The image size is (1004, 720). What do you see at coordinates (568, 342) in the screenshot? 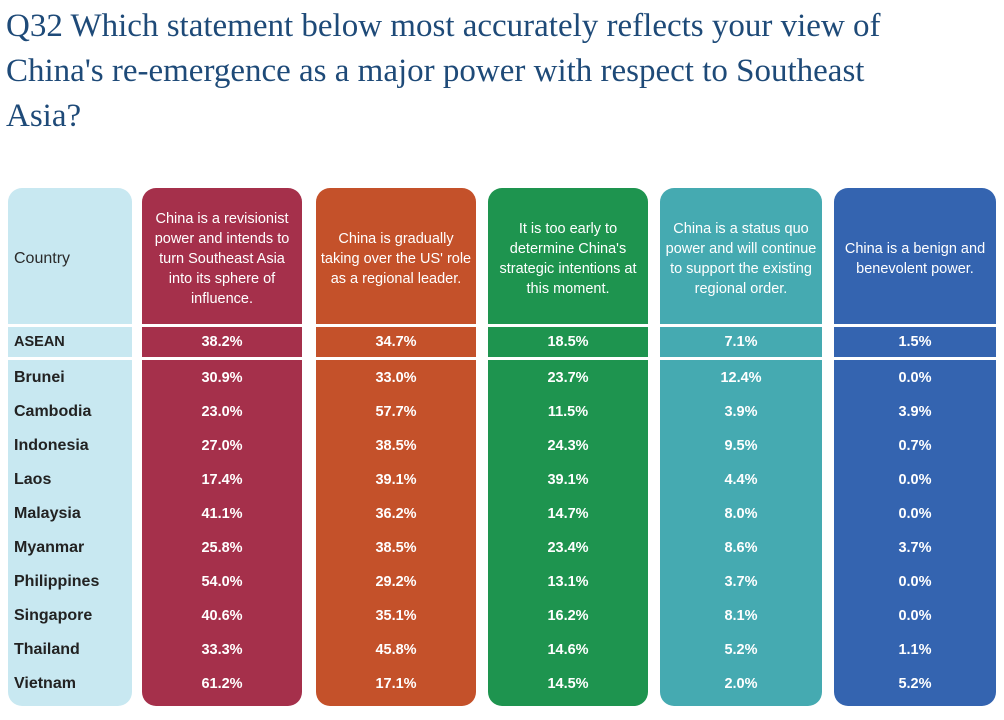
I see `cell-value: 18.5%` at bounding box center [568, 342].